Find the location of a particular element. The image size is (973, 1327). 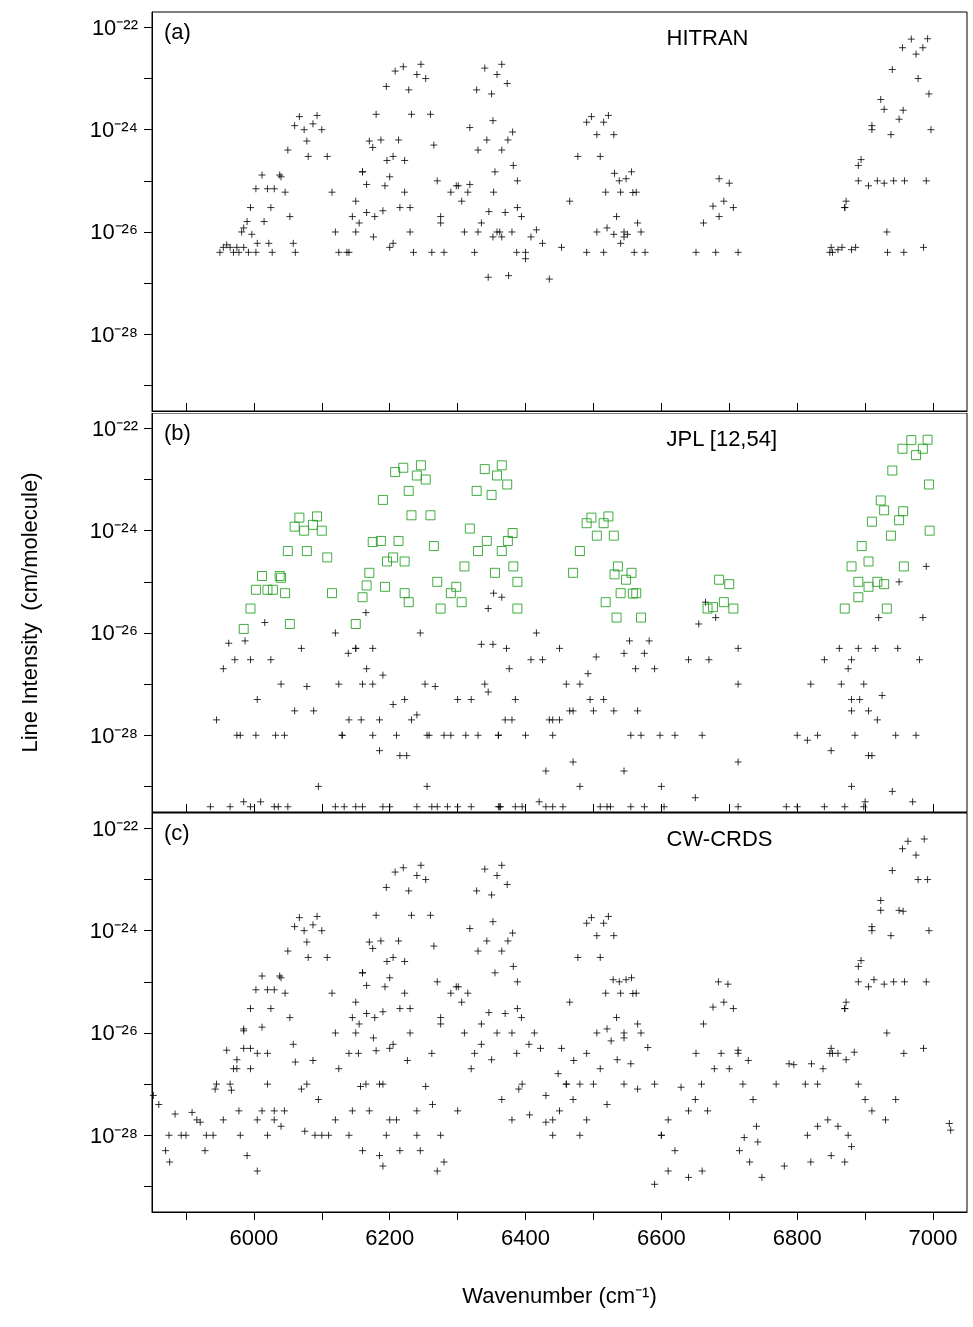

annotation: (c) is located at coordinates (177, 832).